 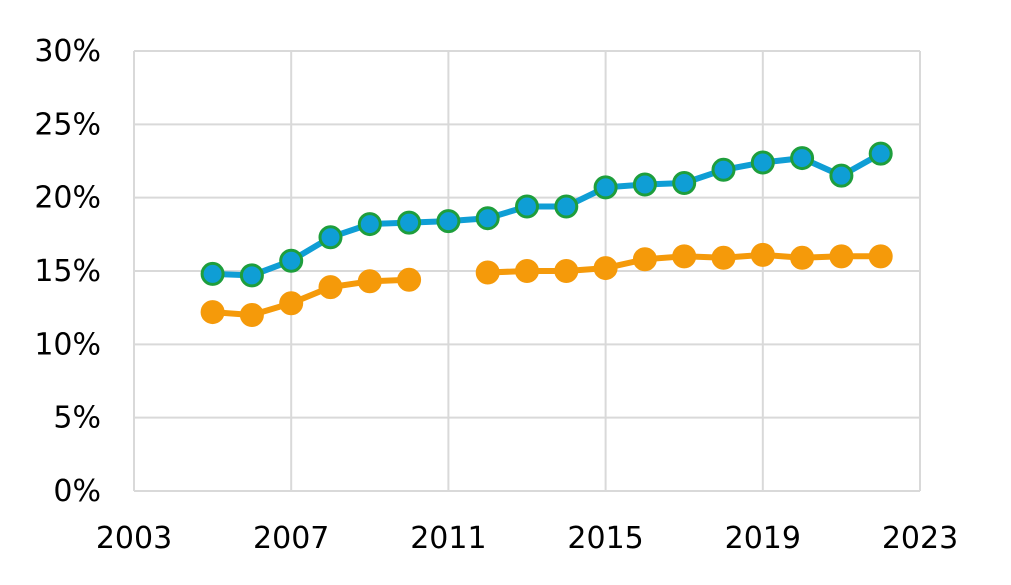 I want to click on x-tick-label: 2007, so click(x=291, y=538).